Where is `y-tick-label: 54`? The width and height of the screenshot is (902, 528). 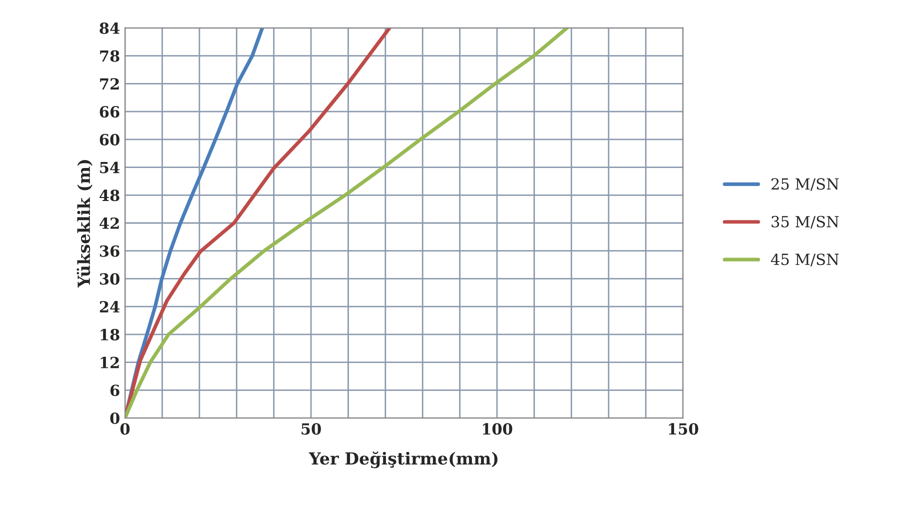 y-tick-label: 54 is located at coordinates (110, 168).